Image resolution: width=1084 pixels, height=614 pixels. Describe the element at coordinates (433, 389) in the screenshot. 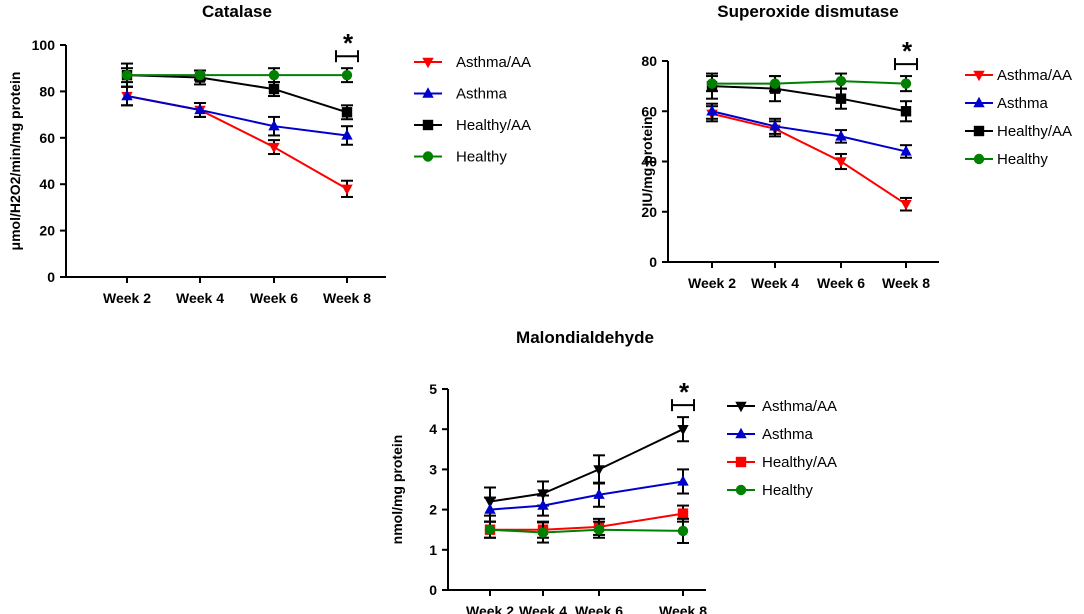

I see `y-tick-label: 5` at that location.